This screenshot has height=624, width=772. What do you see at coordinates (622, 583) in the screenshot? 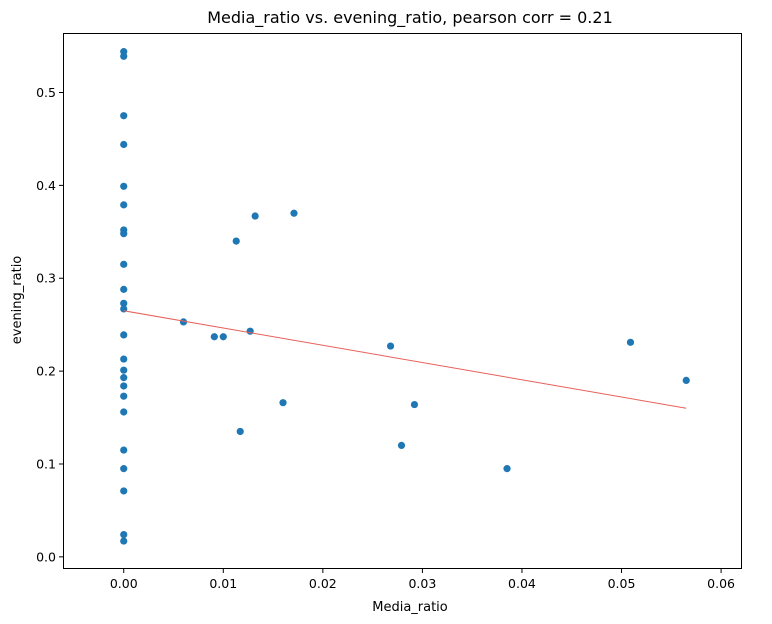
I see `x-tick-label: 0.05` at bounding box center [622, 583].